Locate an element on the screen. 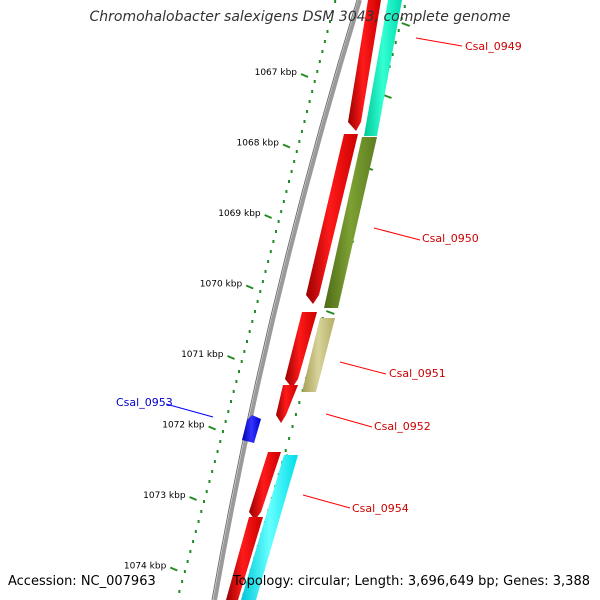  scale-tick-label: 1071 kbp is located at coordinates (202, 355).